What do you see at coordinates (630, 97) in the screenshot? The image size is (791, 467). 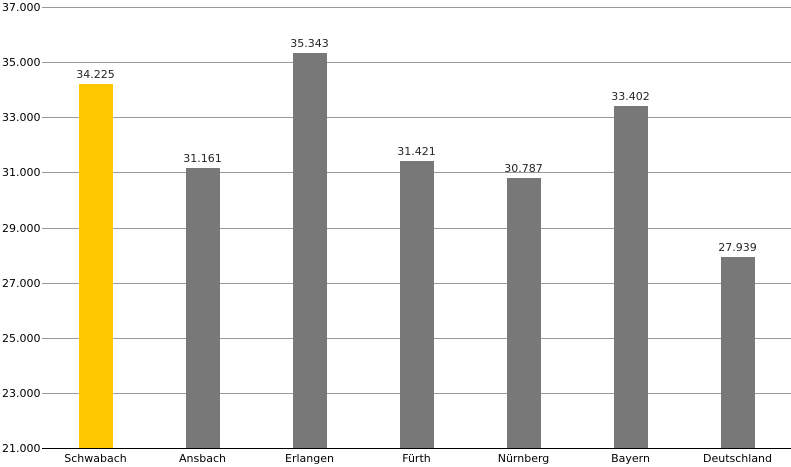 I see `bar-value-label: 33.402` at bounding box center [630, 97].